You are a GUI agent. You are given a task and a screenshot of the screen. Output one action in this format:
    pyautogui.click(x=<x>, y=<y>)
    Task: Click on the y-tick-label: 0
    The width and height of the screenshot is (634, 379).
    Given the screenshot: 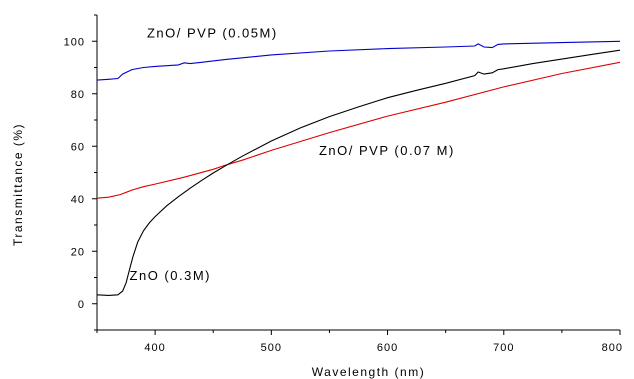 What is the action you would take?
    pyautogui.click(x=81, y=305)
    